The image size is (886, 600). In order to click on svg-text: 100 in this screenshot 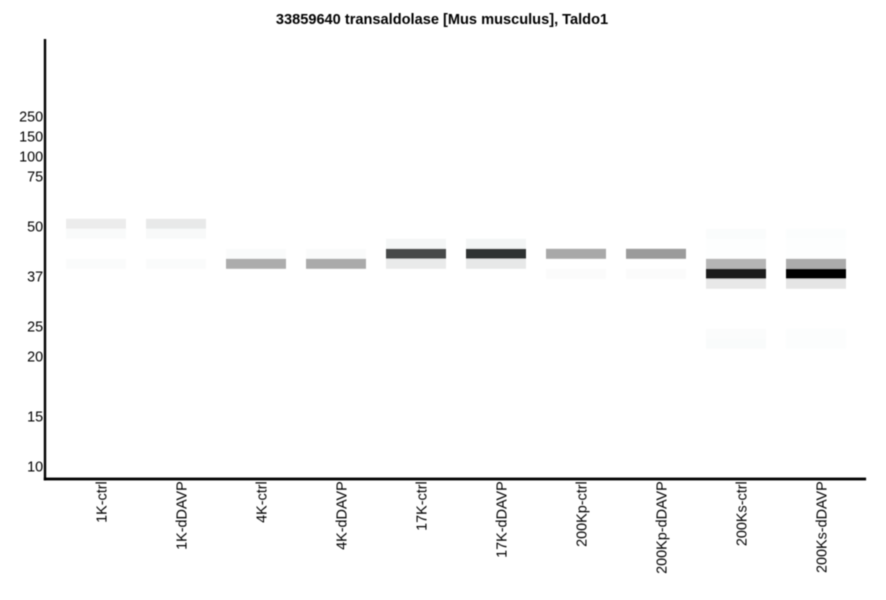, I will do `click(31, 158)`.